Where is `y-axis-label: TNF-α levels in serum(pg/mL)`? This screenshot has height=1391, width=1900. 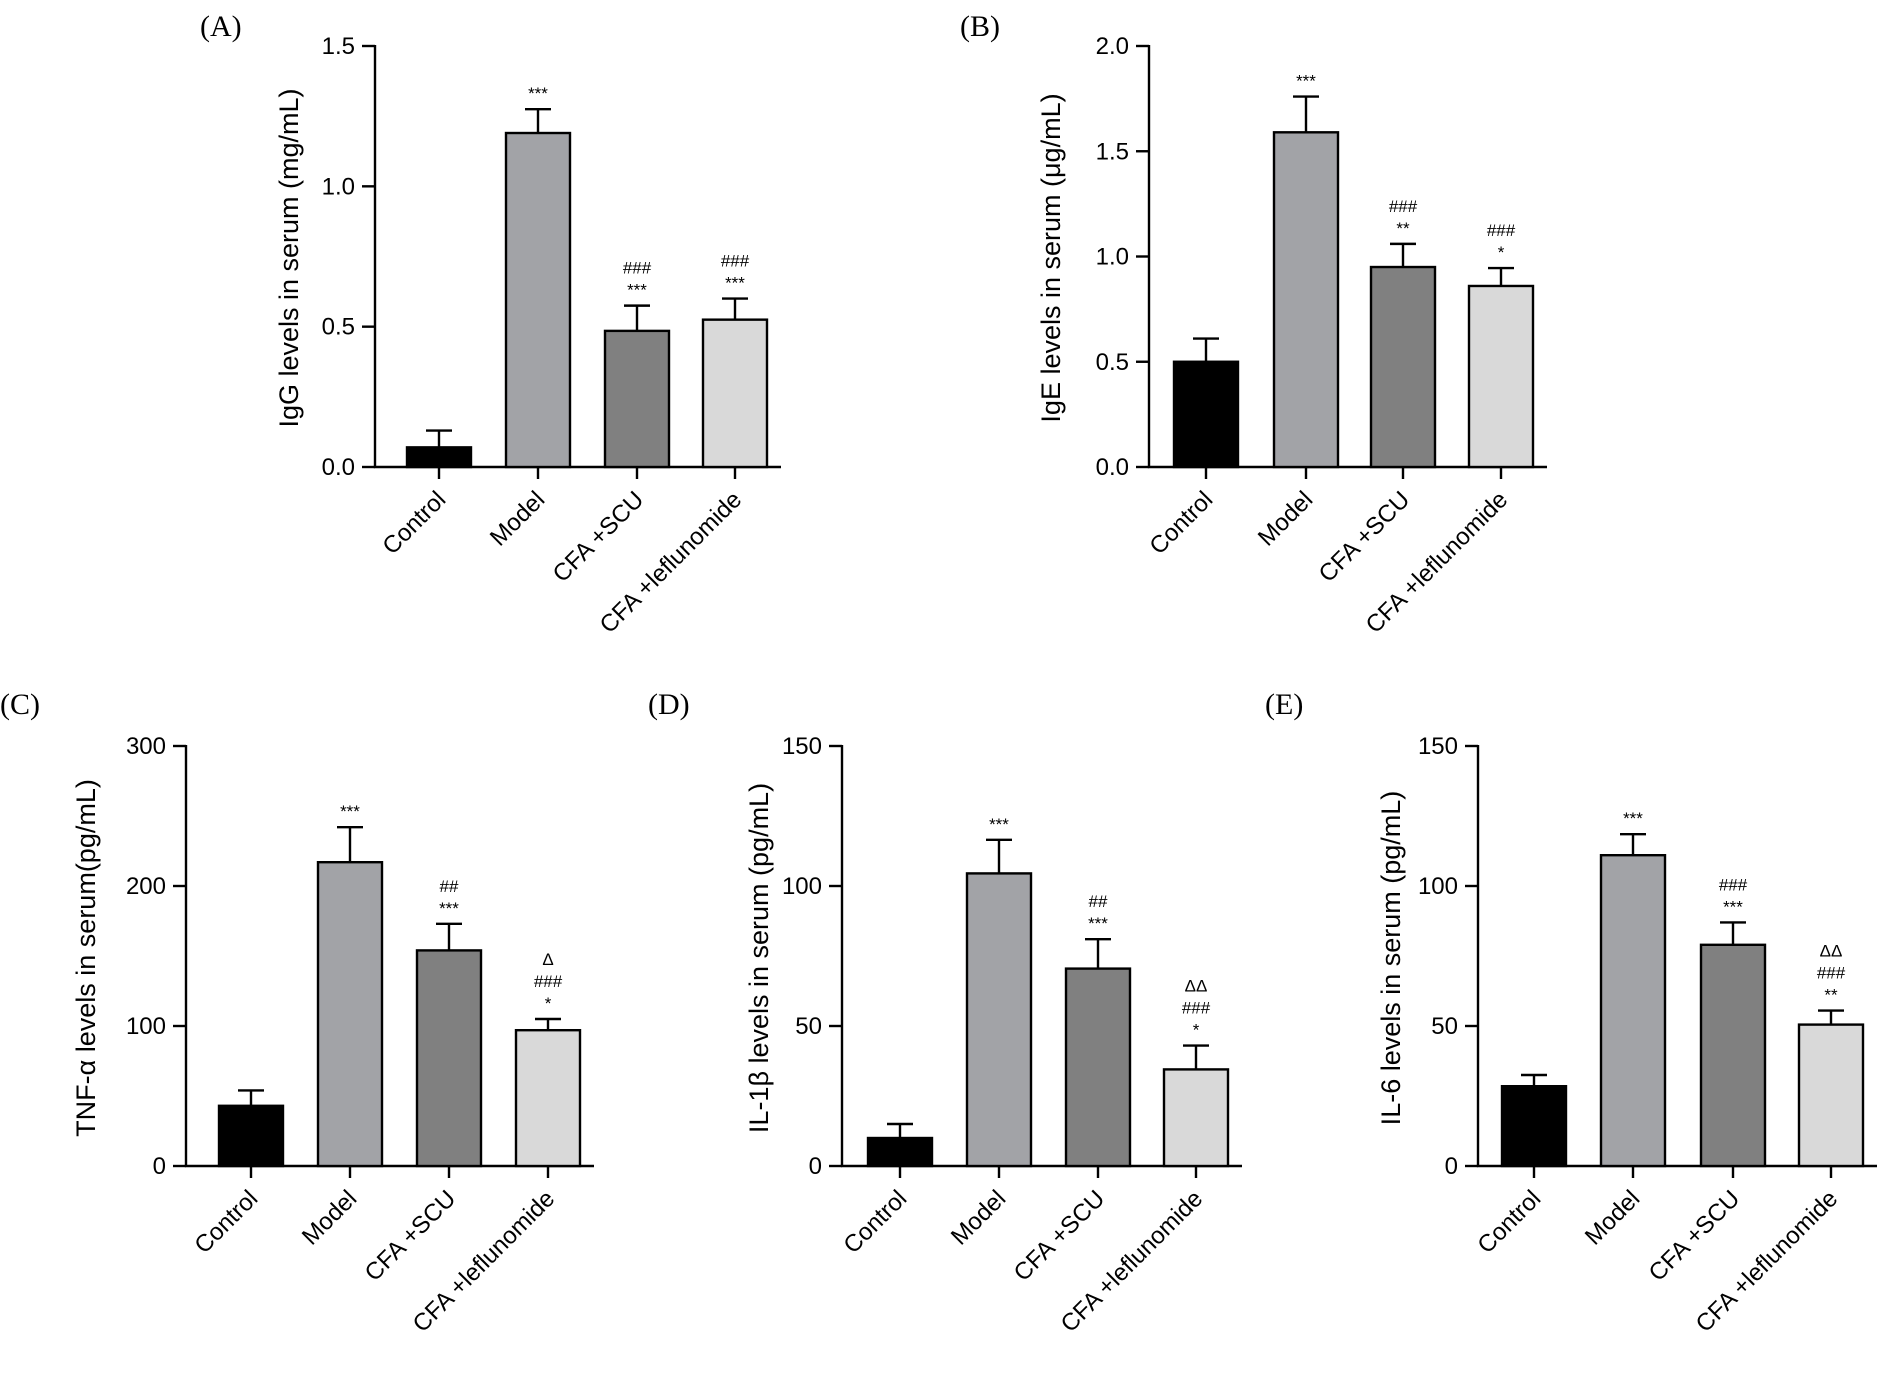
y-axis-label: TNF-α levels in serum(pg/mL) is located at coordinates (86, 958).